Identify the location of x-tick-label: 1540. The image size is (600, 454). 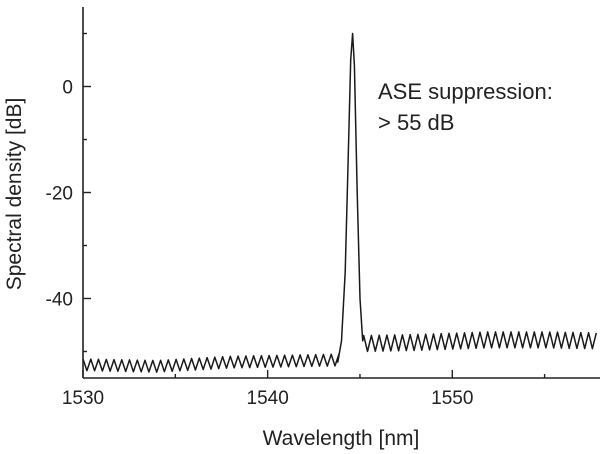
(268, 398).